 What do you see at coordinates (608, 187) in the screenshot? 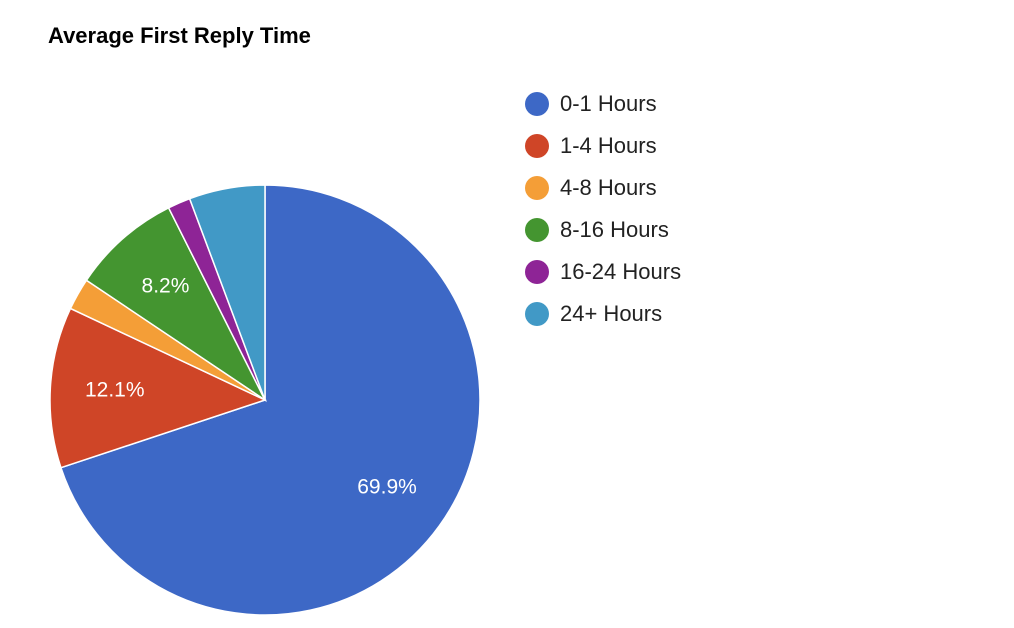
I see `legend-label: 4-8 Hours` at bounding box center [608, 187].